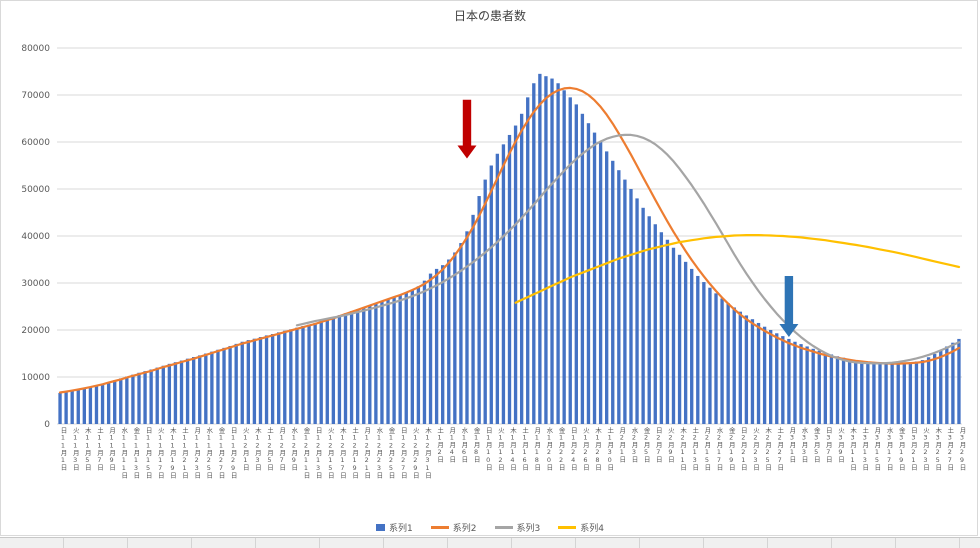 The width and height of the screenshot is (980, 548). Describe the element at coordinates (789, 306) in the screenshot. I see `blue-arrow-annotation` at that location.